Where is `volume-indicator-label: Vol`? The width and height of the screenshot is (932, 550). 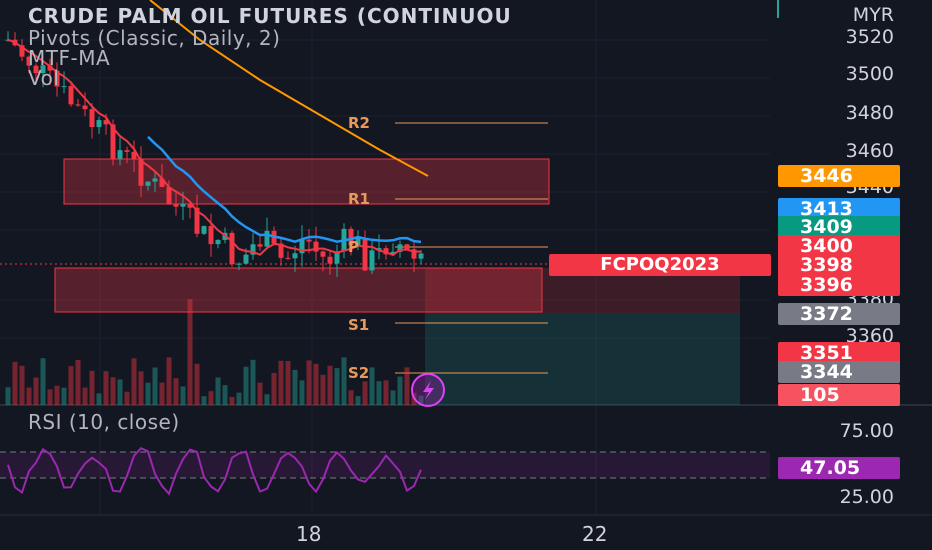
volume-indicator-label: Vol is located at coordinates (44, 78).